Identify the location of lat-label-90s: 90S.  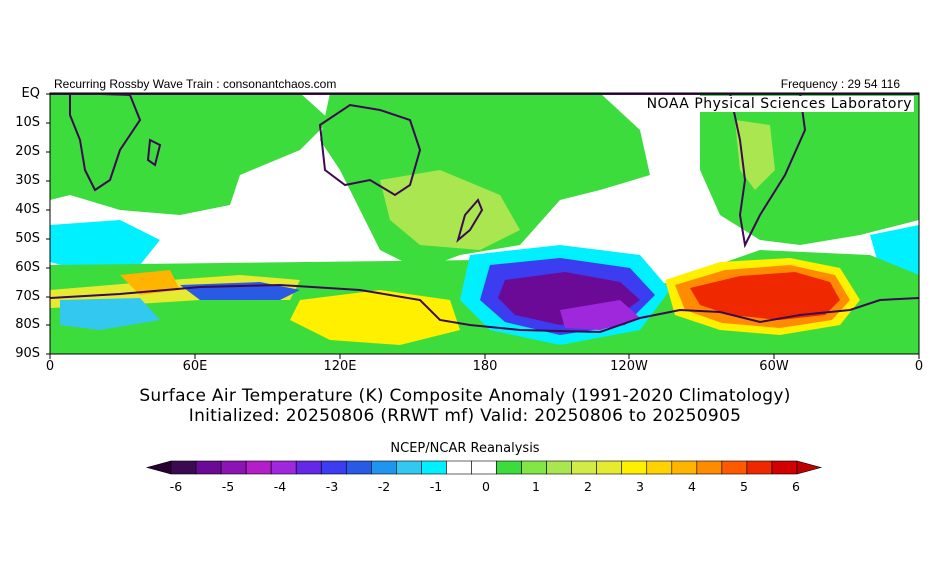
(27, 353).